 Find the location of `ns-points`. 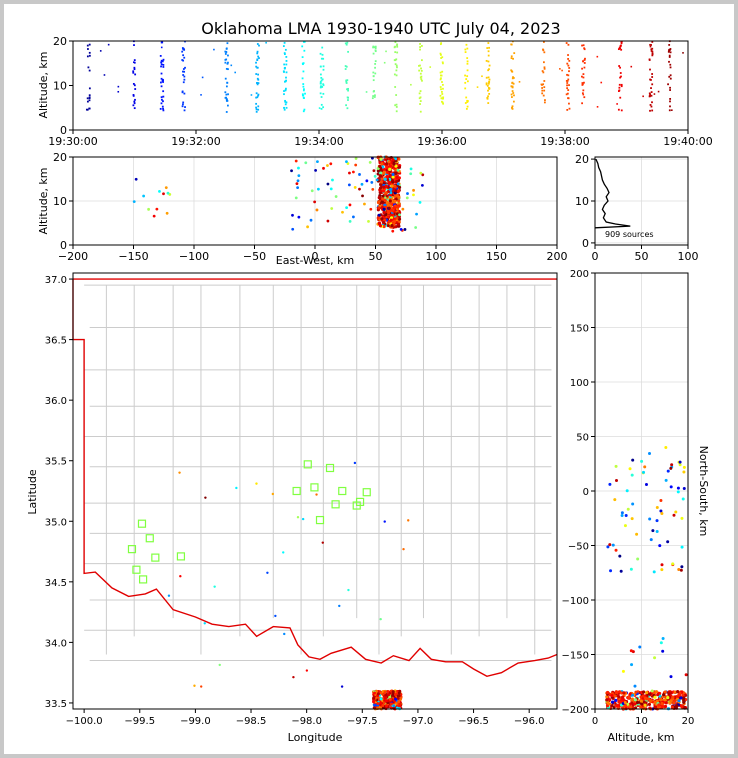

ns-points is located at coordinates (646, 578).